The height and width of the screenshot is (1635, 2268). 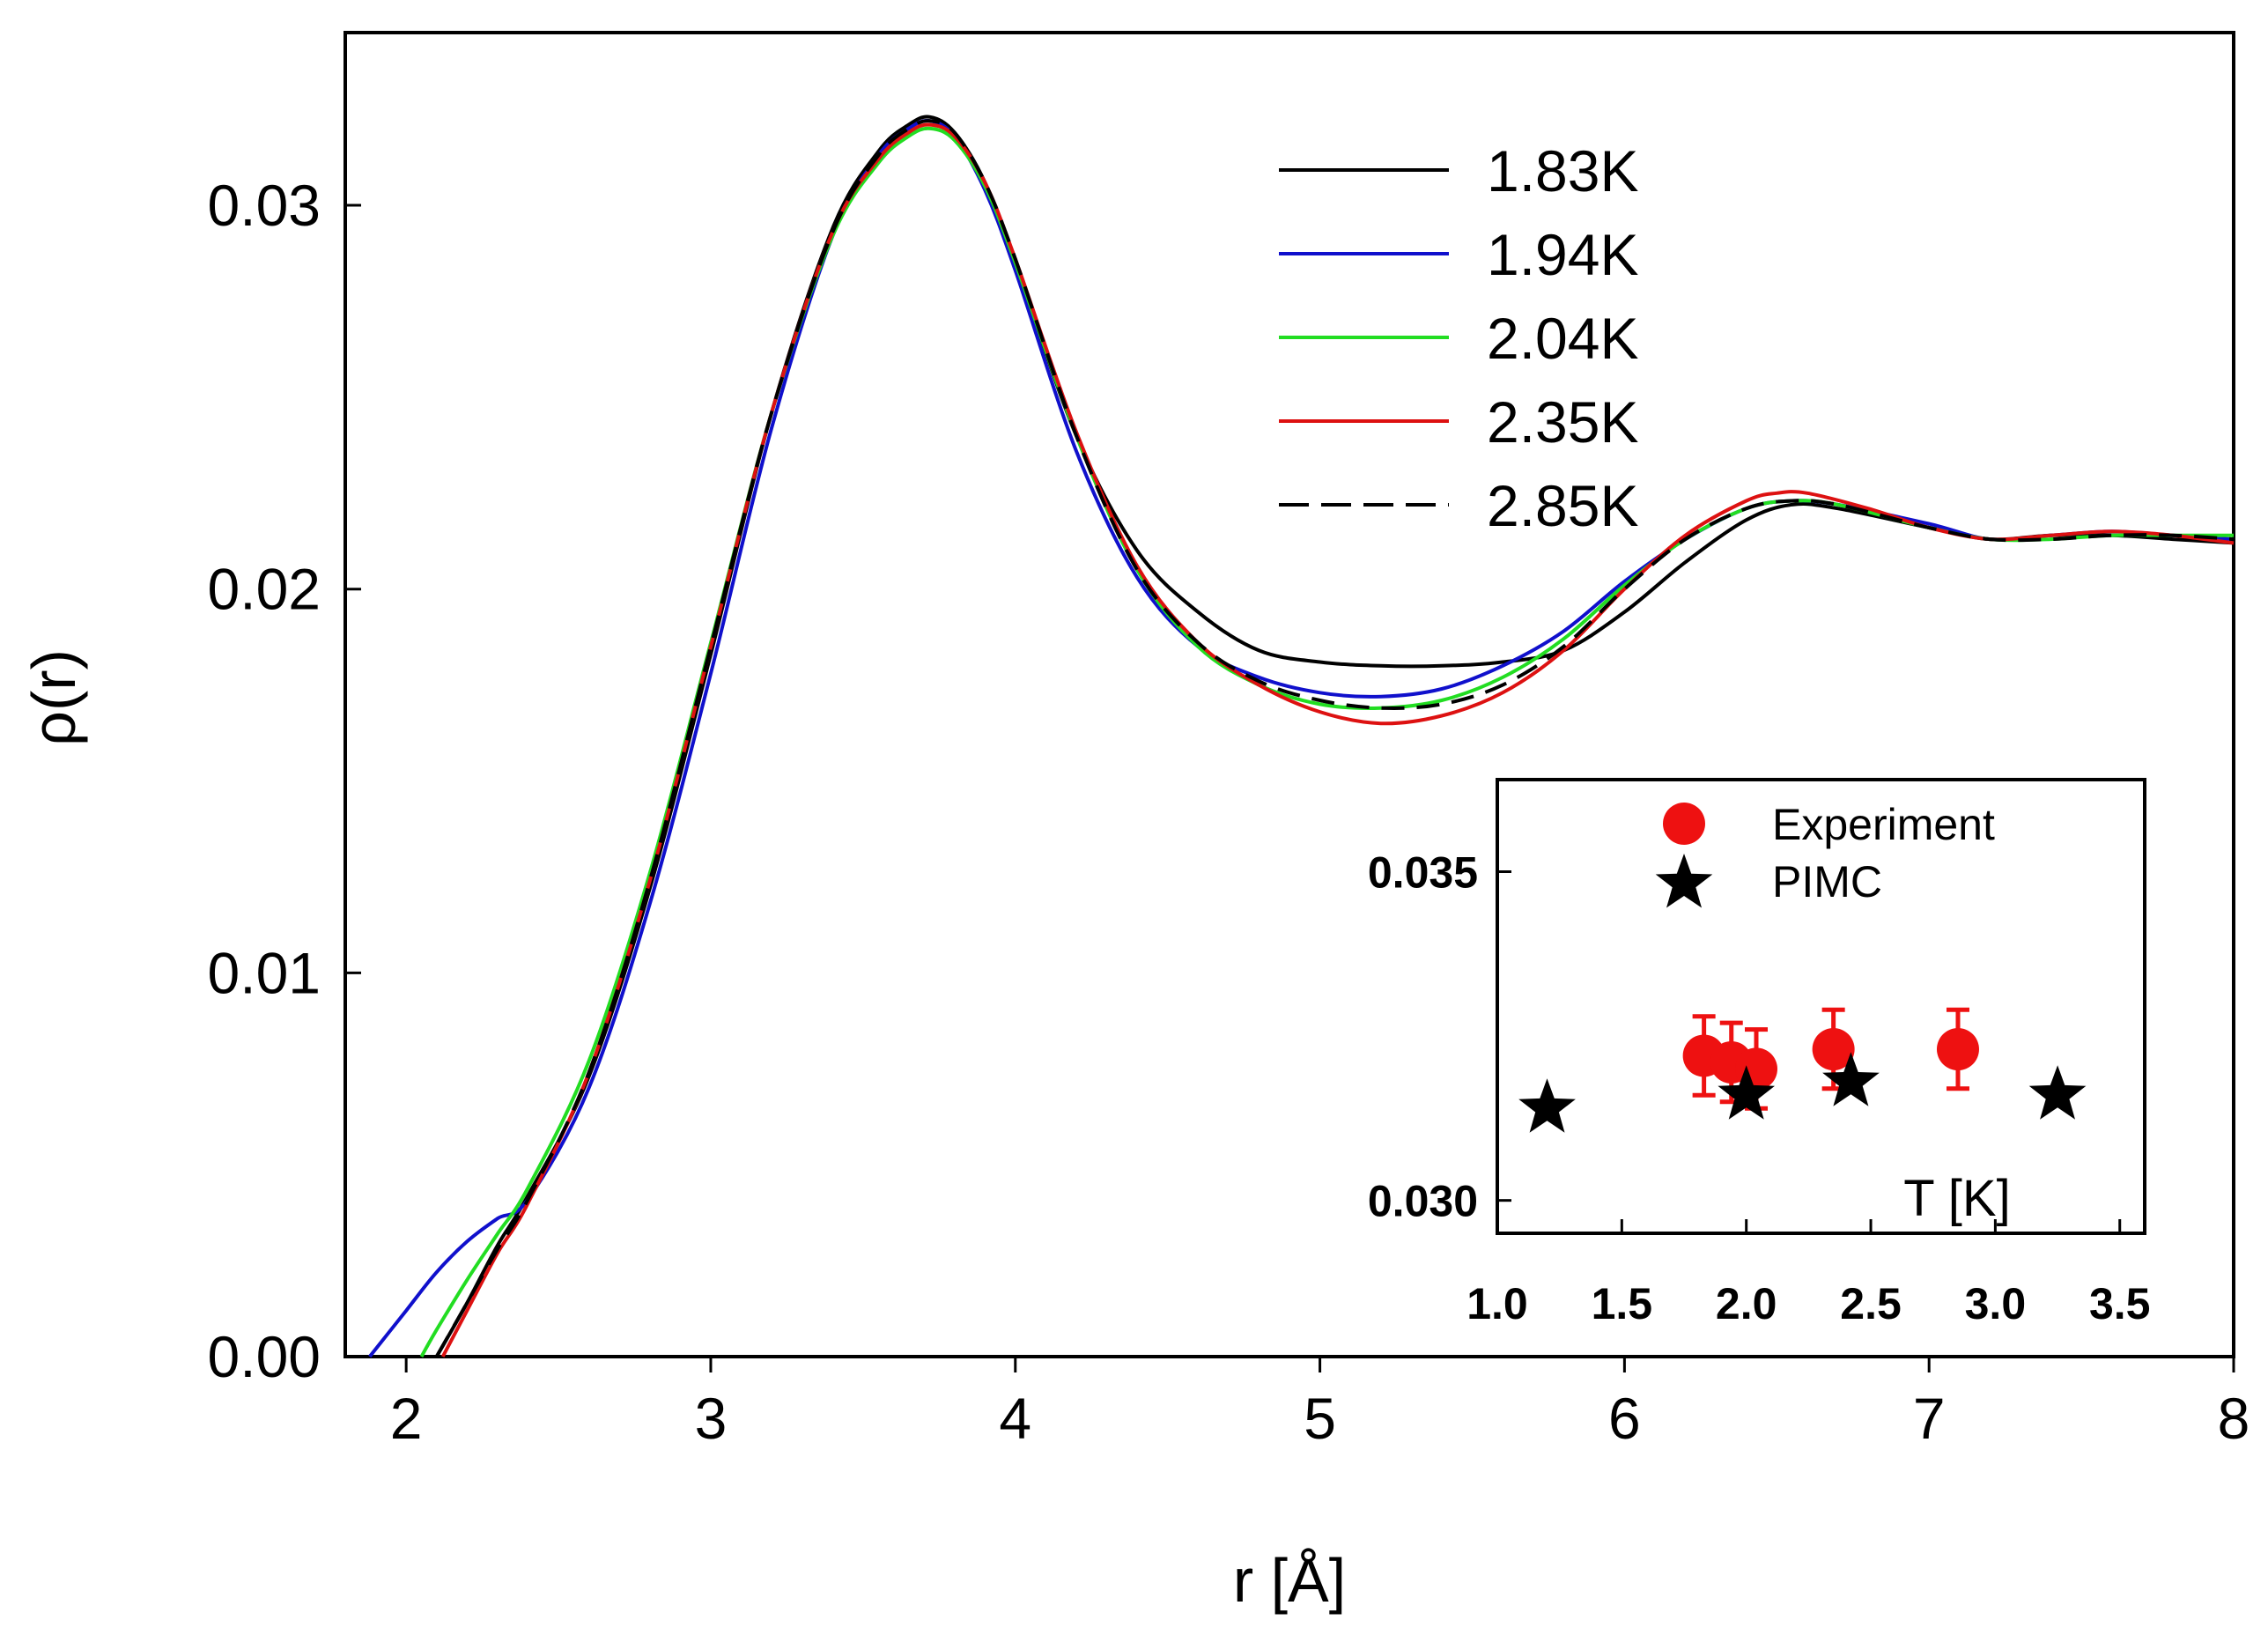 I want to click on main-x-tick-label: 4, so click(x=1015, y=1418).